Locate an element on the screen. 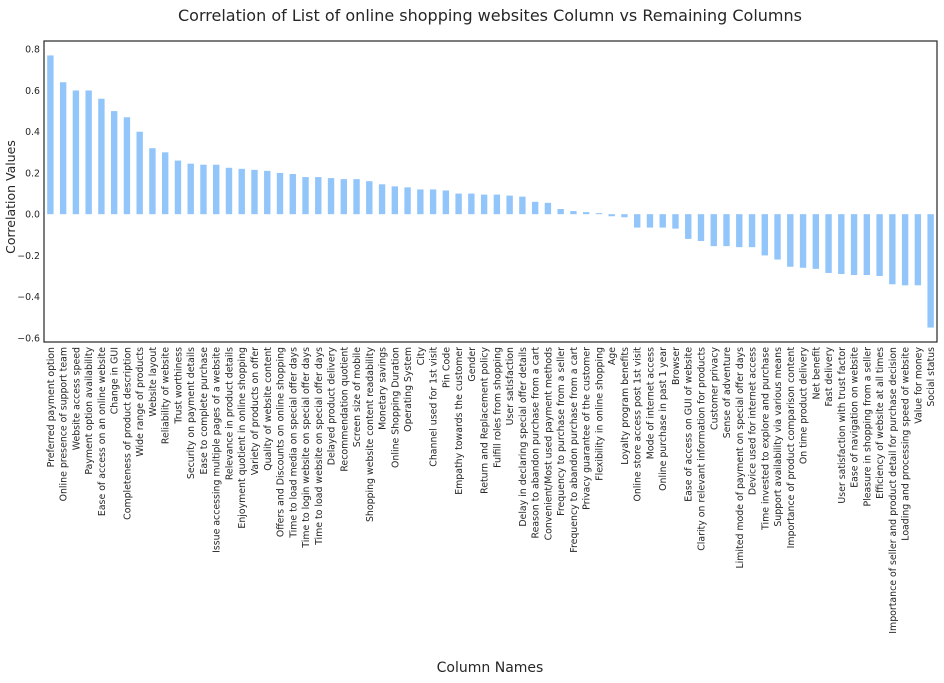  x-tick-label: Flexibility in online shopping is located at coordinates (599, 414).